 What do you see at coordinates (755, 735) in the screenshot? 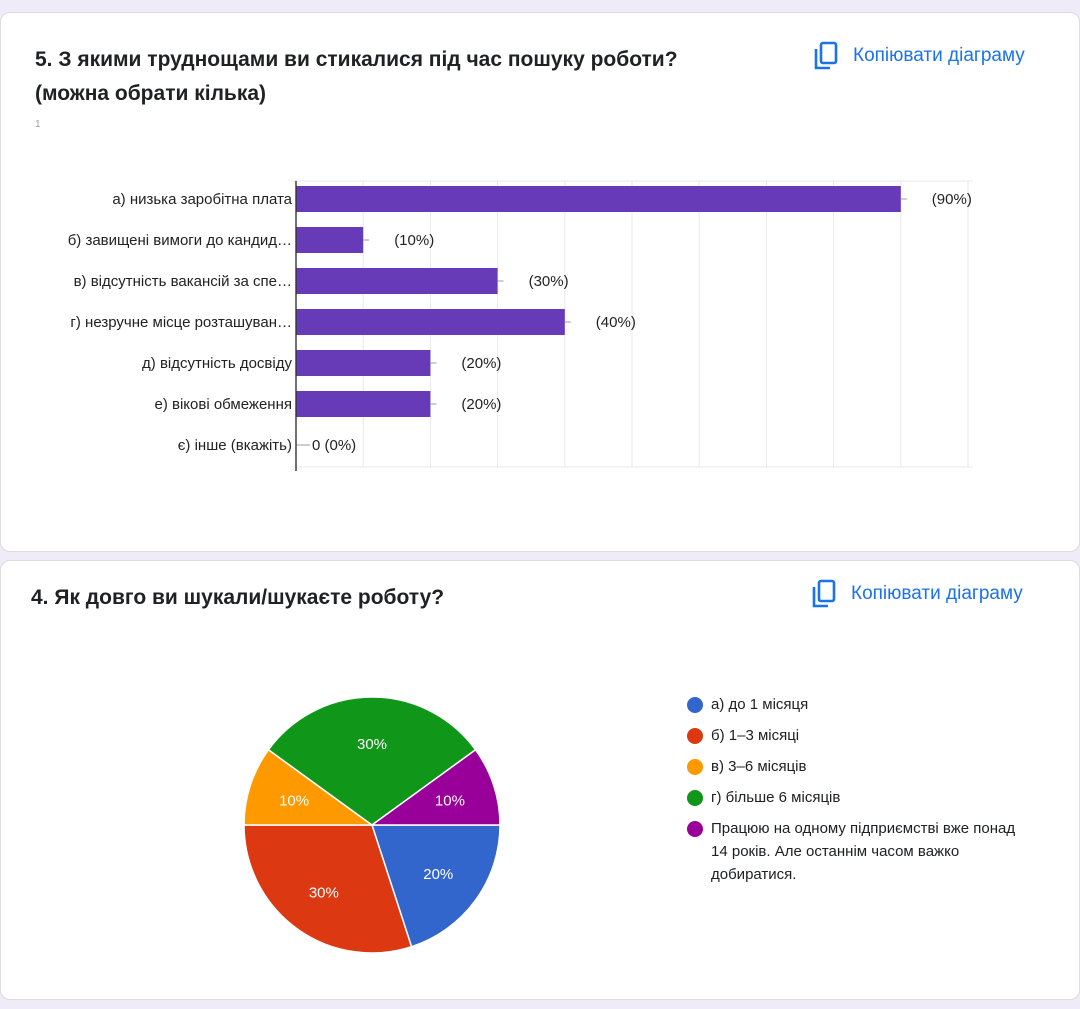
I see `legend-label: б) 1–3 місяці` at bounding box center [755, 735].